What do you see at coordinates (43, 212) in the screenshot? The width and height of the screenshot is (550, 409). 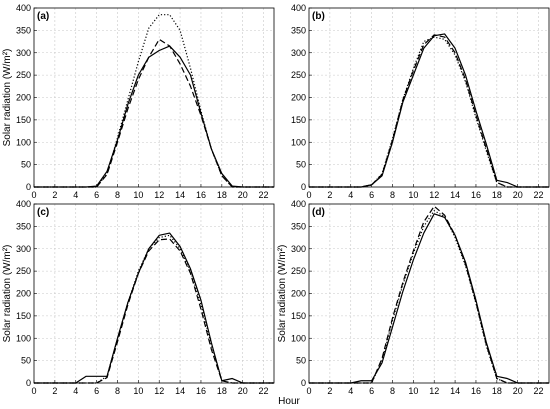 I see `panel-label: (c)` at bounding box center [43, 212].